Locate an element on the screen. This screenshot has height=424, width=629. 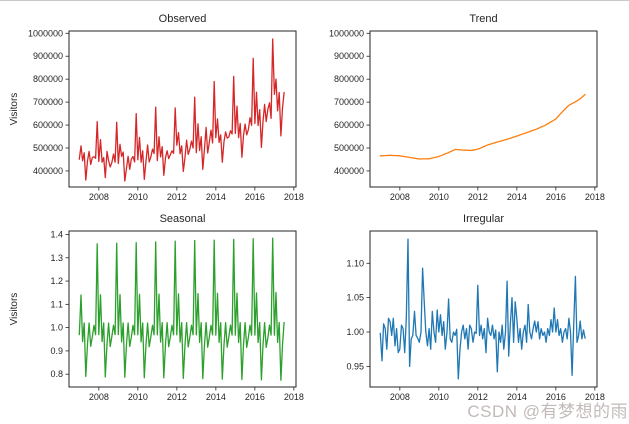
observed-x-tick-label: 2008 is located at coordinates (99, 197).